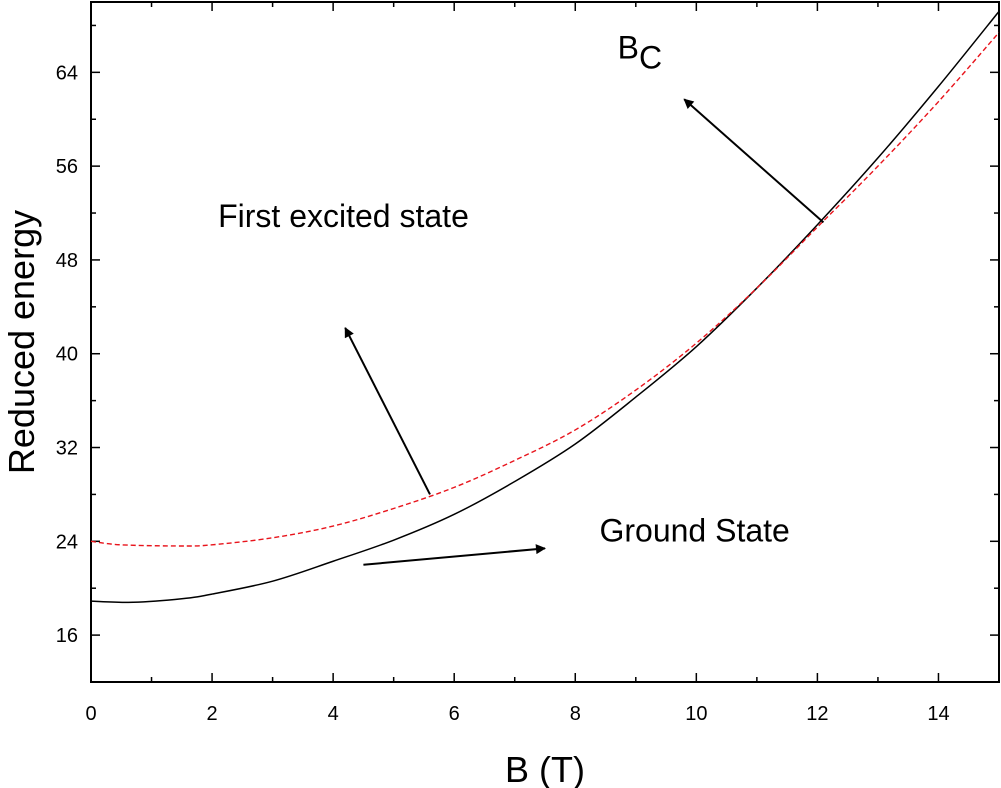  I want to click on x-tick-label: 12, so click(817, 714).